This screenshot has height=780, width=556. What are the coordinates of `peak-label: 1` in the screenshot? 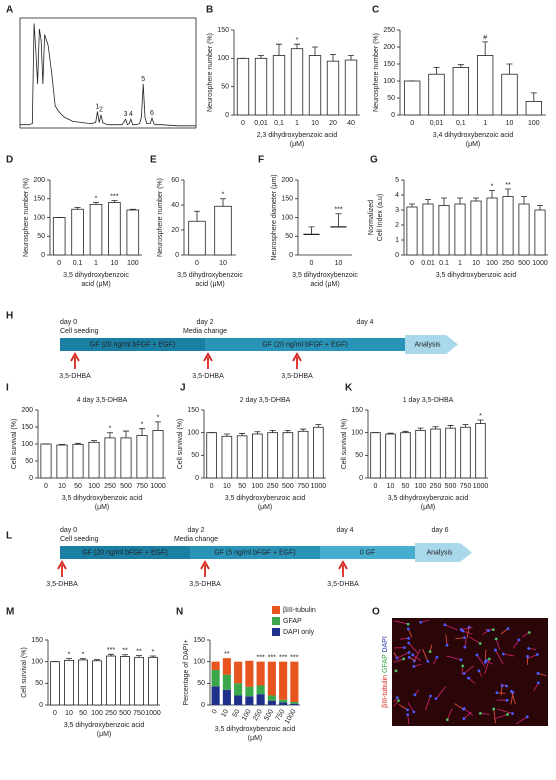 It's located at (97, 106).